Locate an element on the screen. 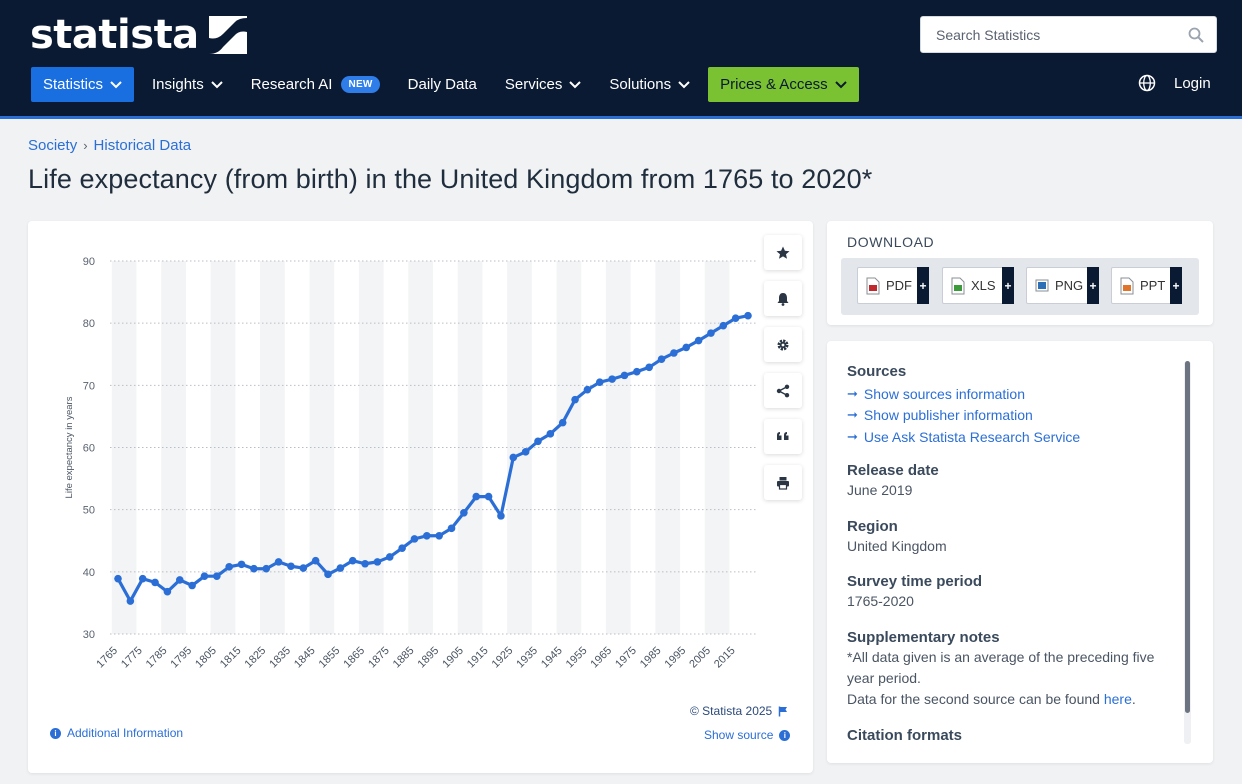  x-tick-label: 1955 is located at coordinates (577, 658).